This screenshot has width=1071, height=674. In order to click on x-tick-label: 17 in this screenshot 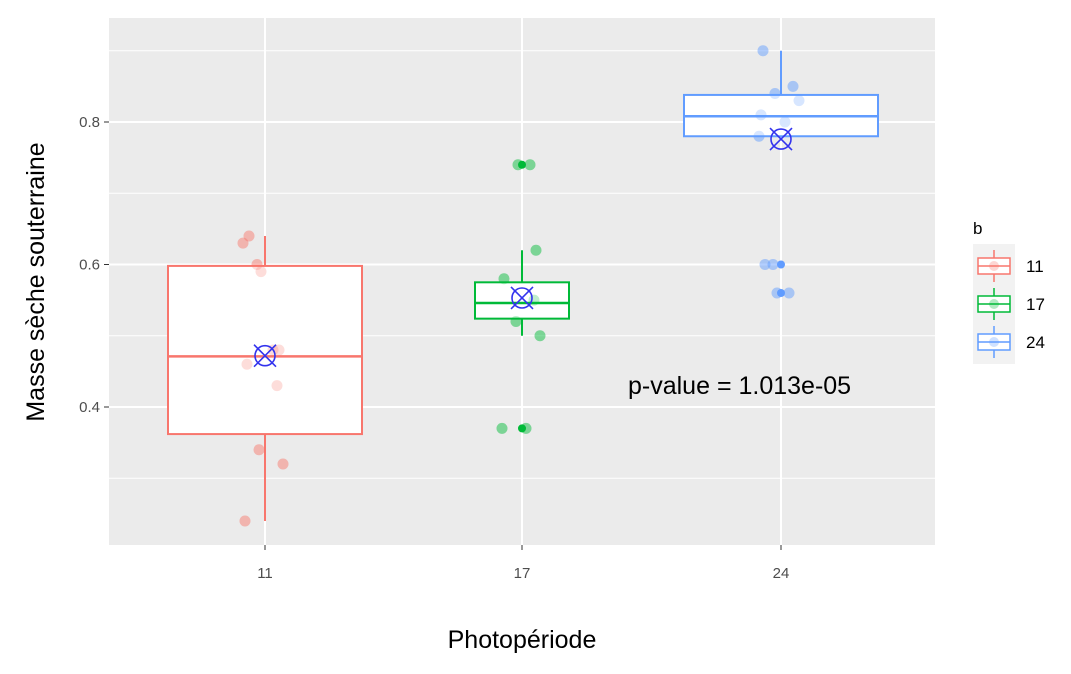, I will do `click(522, 573)`.